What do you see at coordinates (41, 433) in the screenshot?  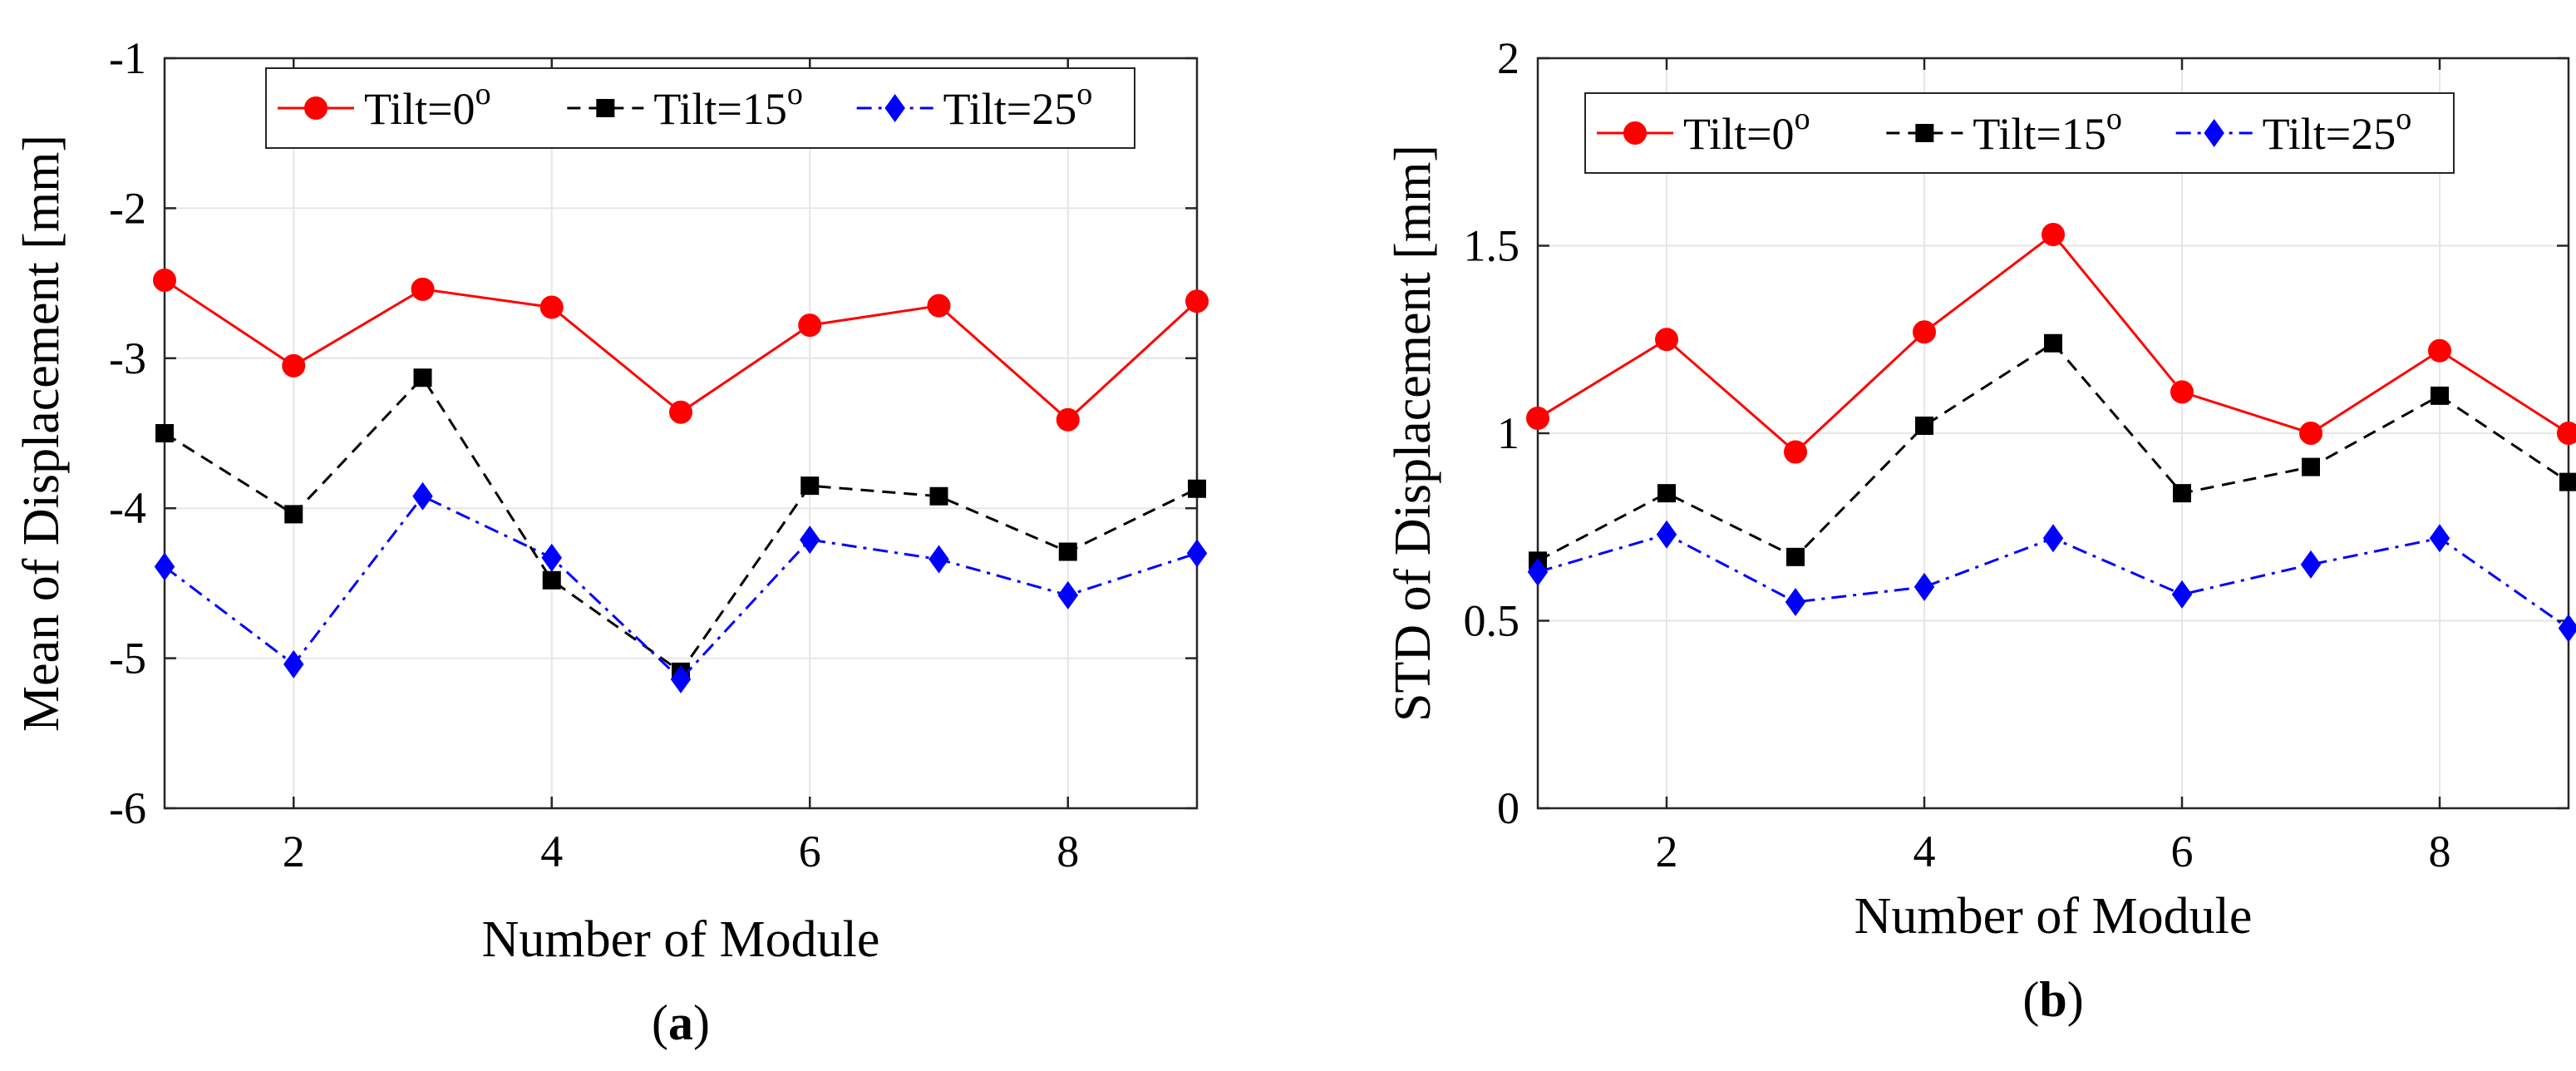 I see `y-axis-label: Mean of Displacement [mm]` at bounding box center [41, 433].